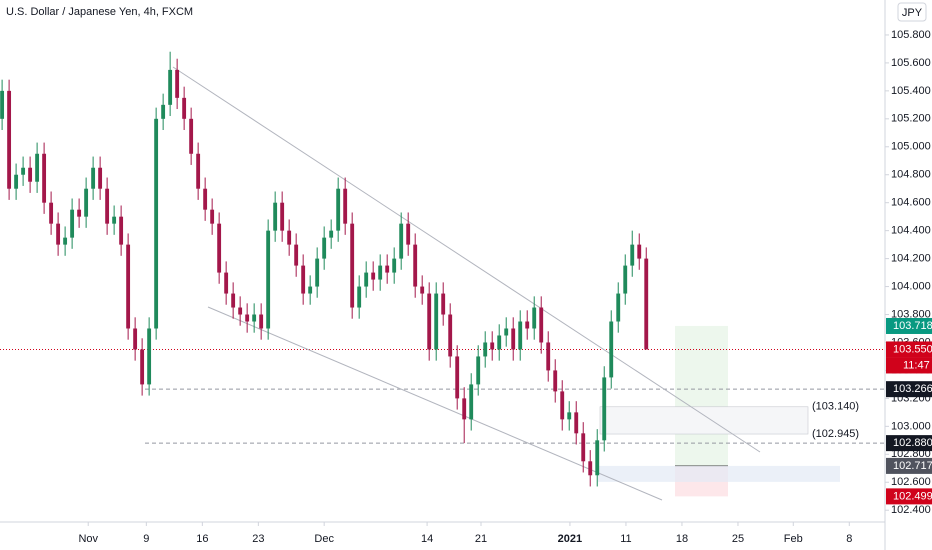 The height and width of the screenshot is (550, 932). Describe the element at coordinates (324, 539) in the screenshot. I see `x-tick-label: Dec` at that location.